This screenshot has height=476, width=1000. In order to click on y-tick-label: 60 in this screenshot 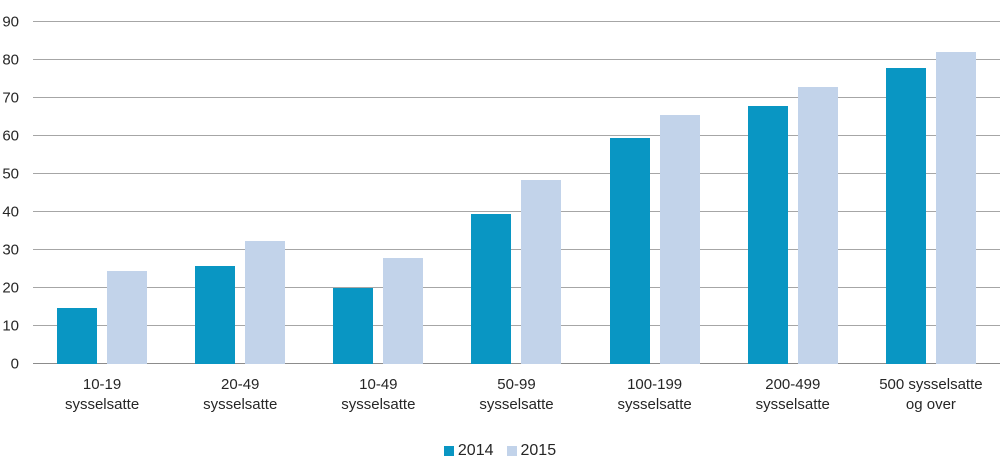, I will do `click(10, 136)`.